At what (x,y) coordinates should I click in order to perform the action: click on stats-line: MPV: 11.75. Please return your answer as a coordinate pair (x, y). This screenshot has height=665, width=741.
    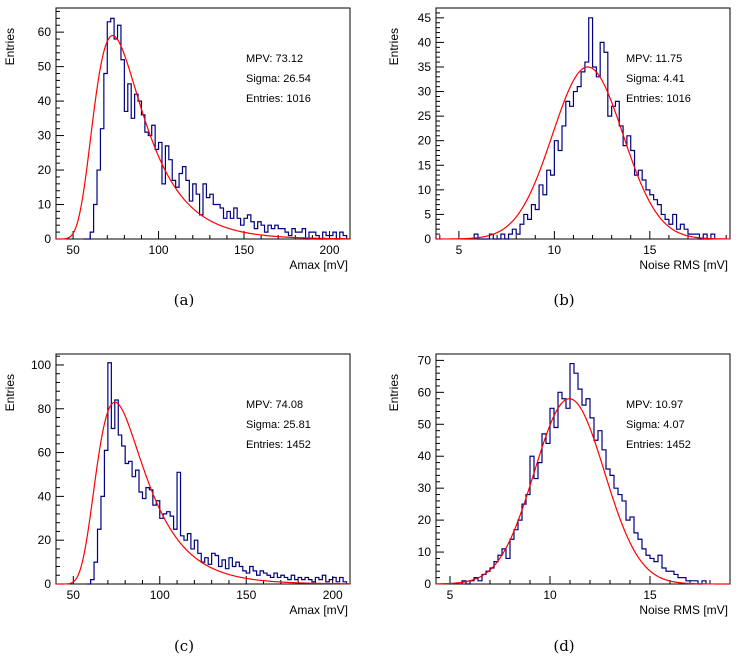
    Looking at the image, I should click on (654, 59).